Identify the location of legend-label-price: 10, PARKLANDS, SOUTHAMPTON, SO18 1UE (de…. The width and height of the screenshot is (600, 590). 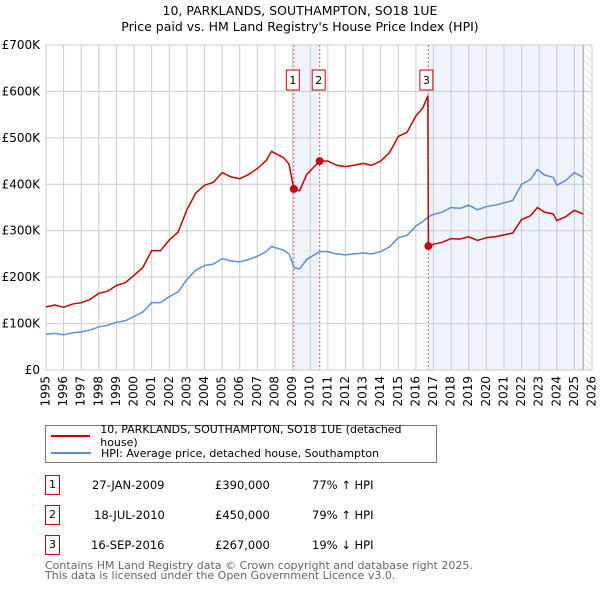
(251, 436).